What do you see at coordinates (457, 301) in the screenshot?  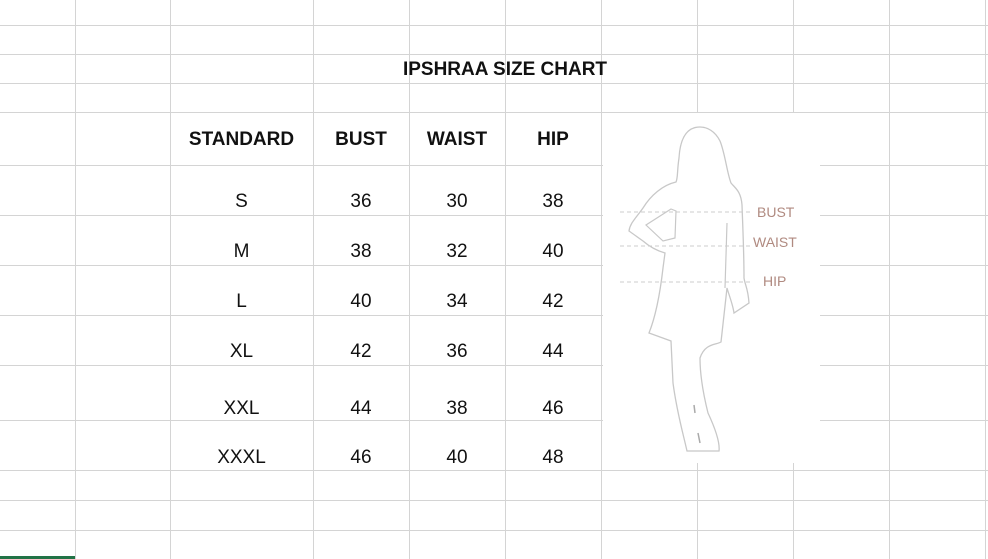 I see `table-cell: 34` at bounding box center [457, 301].